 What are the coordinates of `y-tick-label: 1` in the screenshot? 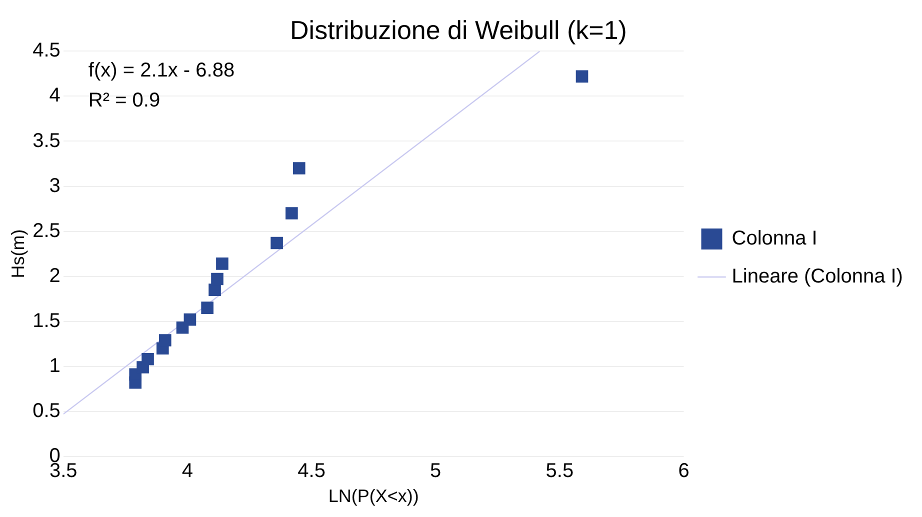 It's located at (54, 365).